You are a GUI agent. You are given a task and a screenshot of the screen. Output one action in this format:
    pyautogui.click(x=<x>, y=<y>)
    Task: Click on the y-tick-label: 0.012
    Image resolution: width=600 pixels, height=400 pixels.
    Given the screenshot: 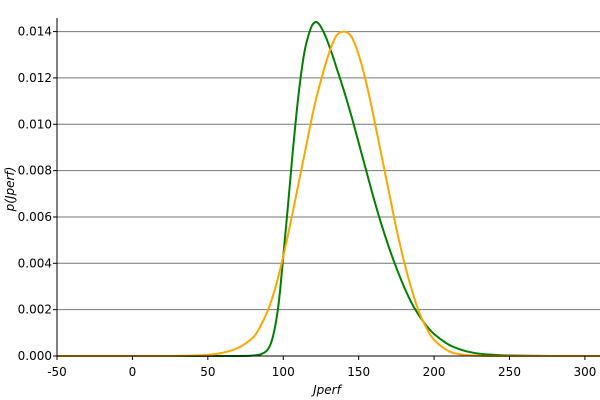 What is the action you would take?
    pyautogui.click(x=35, y=78)
    